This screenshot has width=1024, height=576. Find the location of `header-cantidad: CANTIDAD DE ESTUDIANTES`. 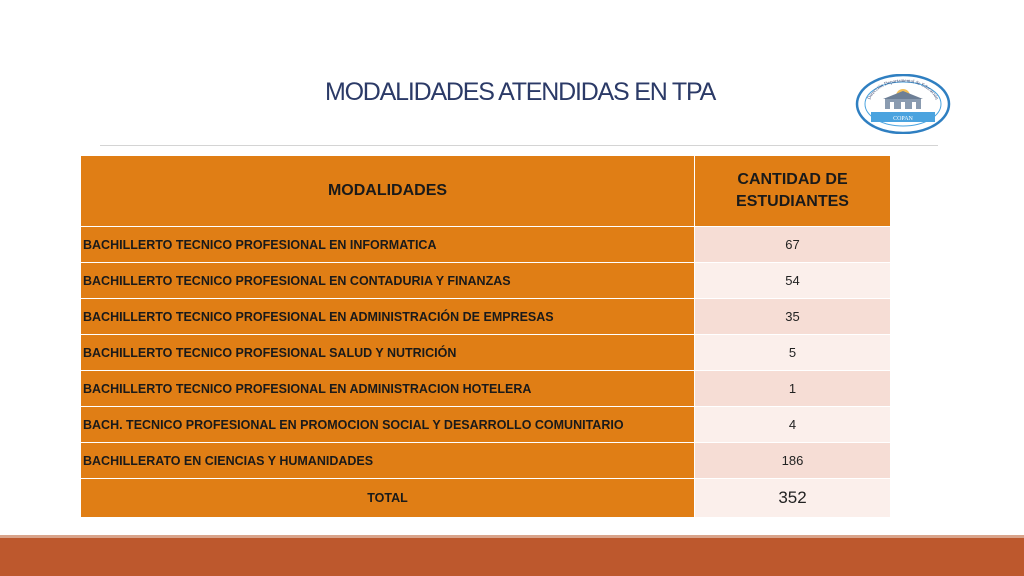

header-cantidad: CANTIDAD DE ESTUDIANTES is located at coordinates (792, 191).